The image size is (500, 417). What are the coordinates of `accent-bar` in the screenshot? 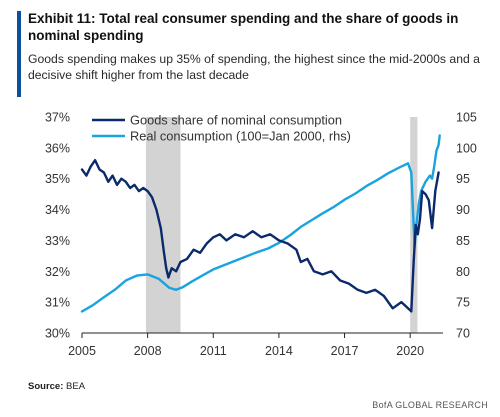 It's located at (19, 54).